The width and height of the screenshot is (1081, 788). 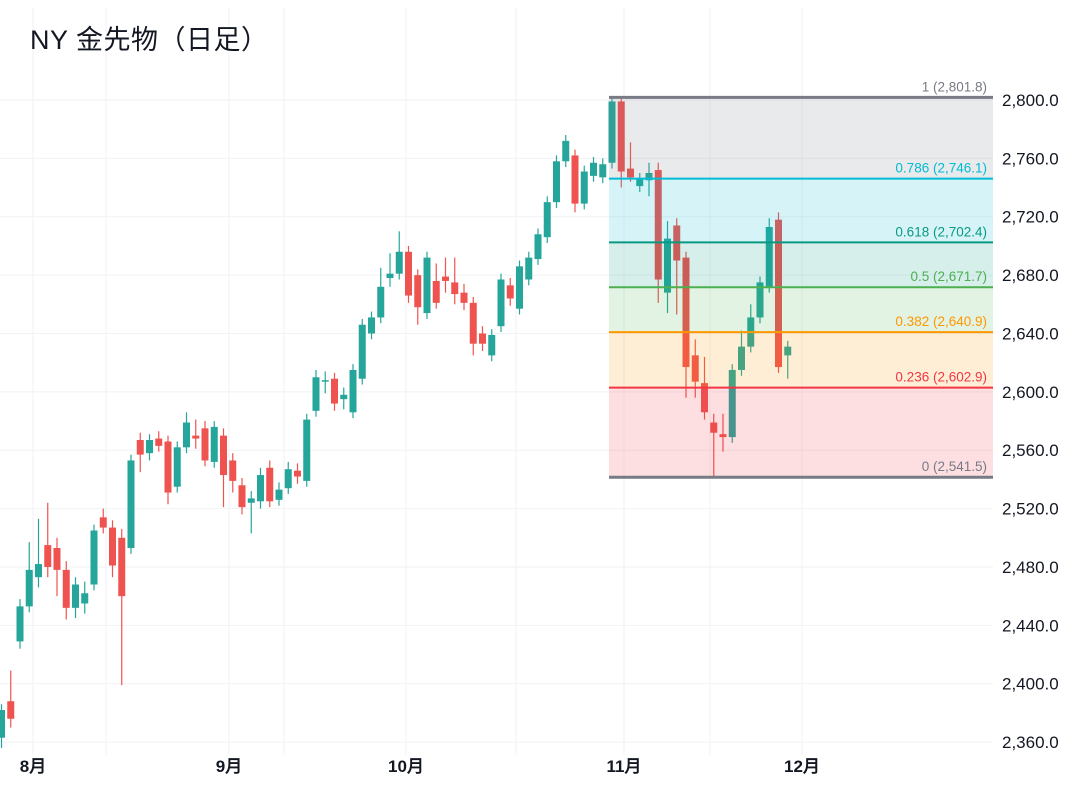 What do you see at coordinates (1030, 333) in the screenshot?
I see `price-axis-label: 2,640.0` at bounding box center [1030, 333].